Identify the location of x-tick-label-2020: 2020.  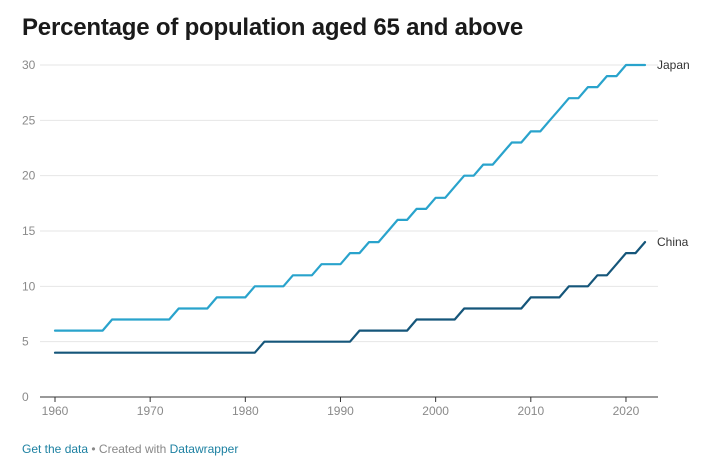
(626, 411).